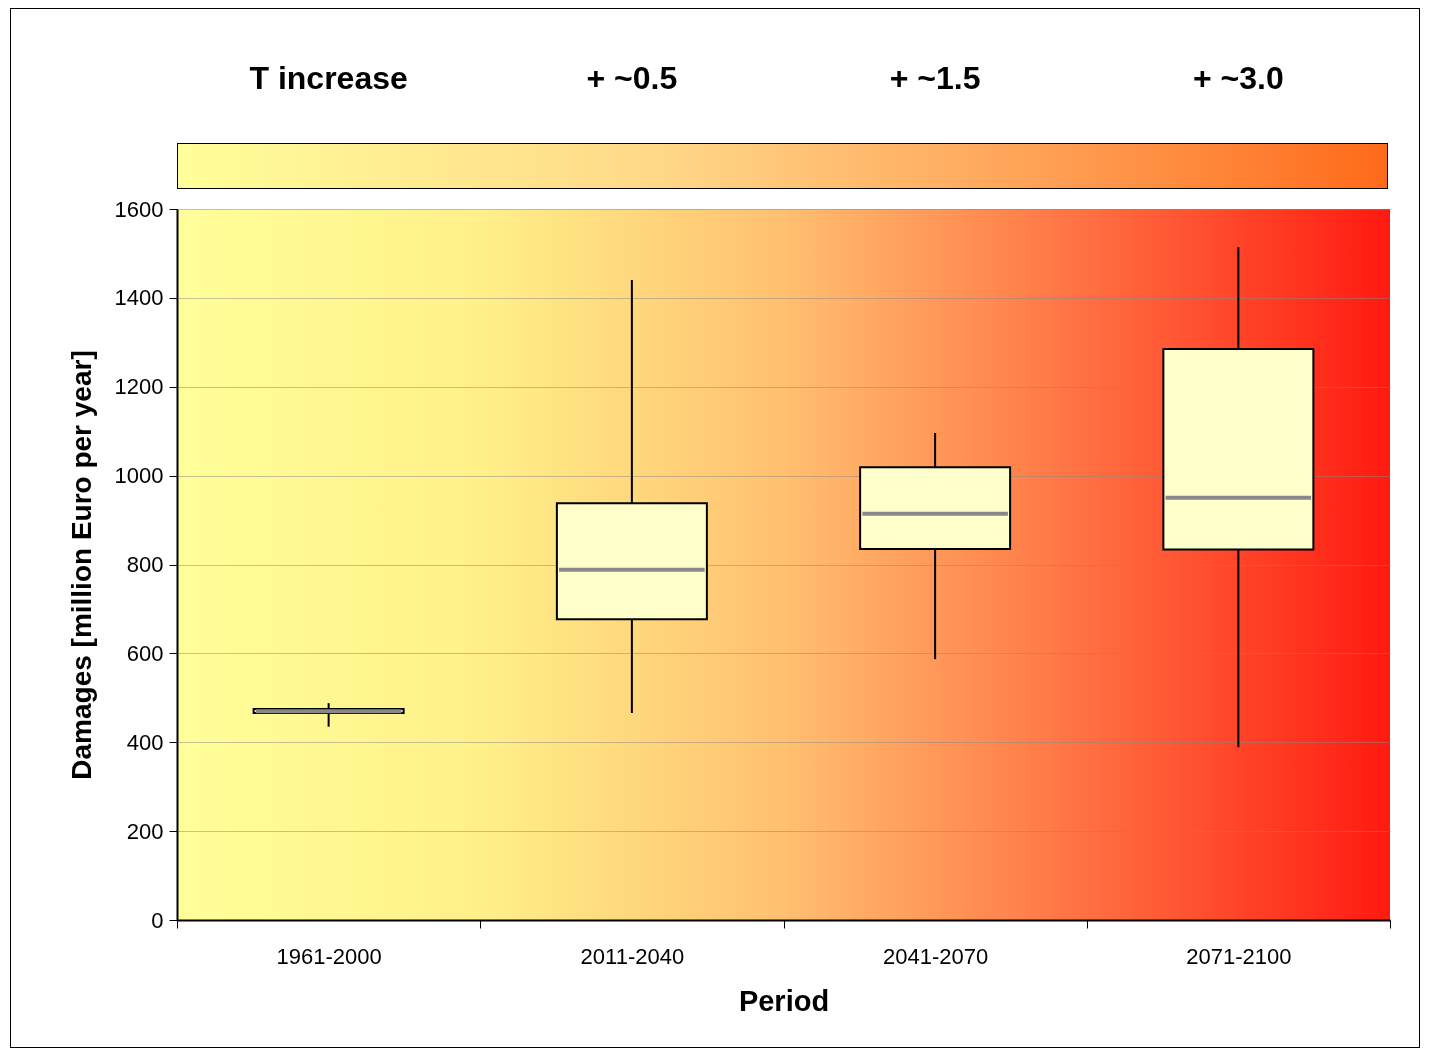  What do you see at coordinates (145, 653) in the screenshot?
I see `y-tick-label: 600` at bounding box center [145, 653].